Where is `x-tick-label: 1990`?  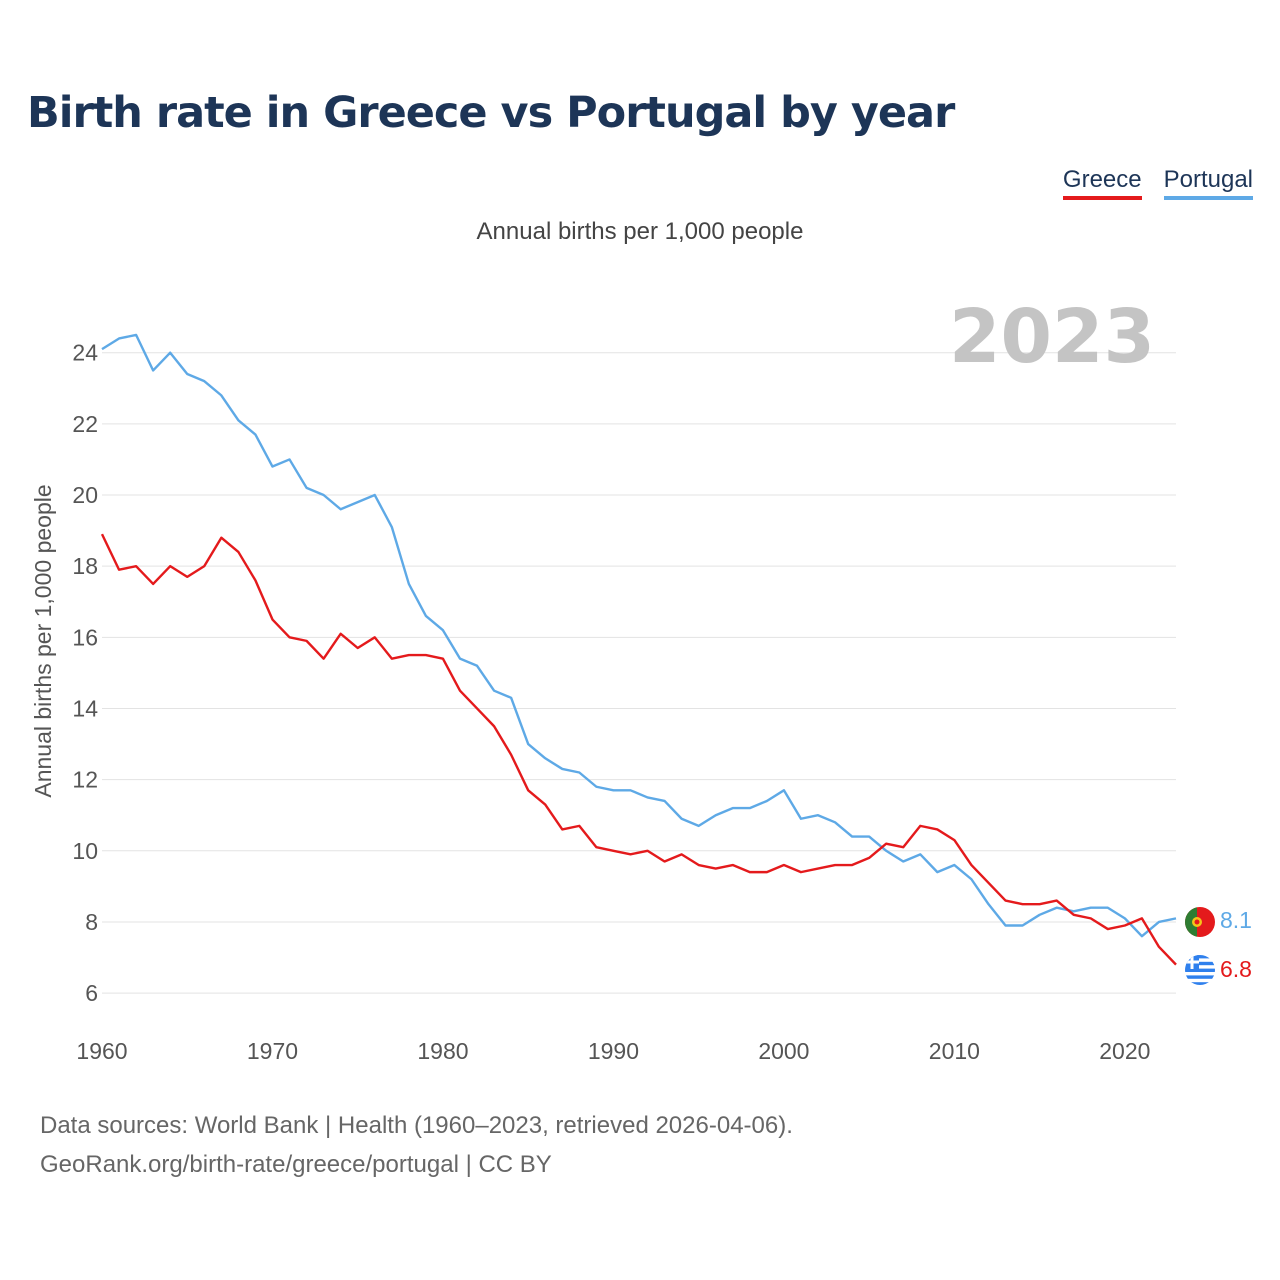
x-tick-label: 1990 is located at coordinates (613, 1051).